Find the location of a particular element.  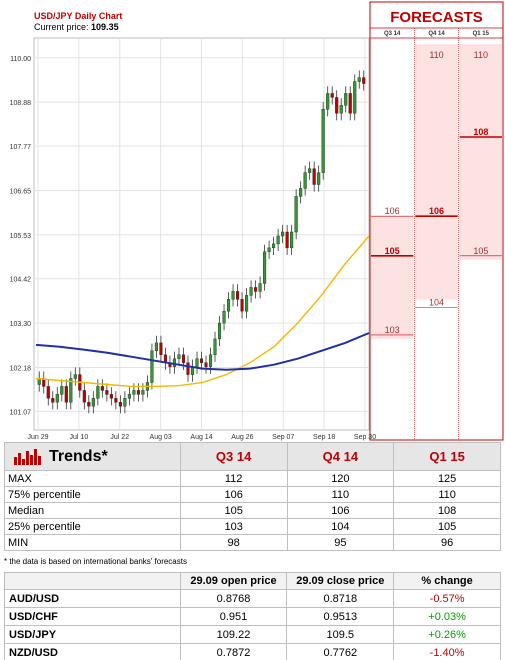

fx-change: -1.40% is located at coordinates (447, 651).